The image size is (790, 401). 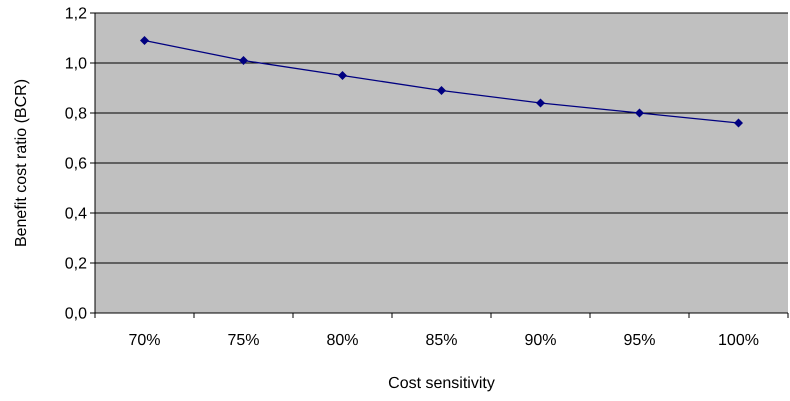 What do you see at coordinates (342, 340) in the screenshot?
I see `x-tick-label: 80%` at bounding box center [342, 340].